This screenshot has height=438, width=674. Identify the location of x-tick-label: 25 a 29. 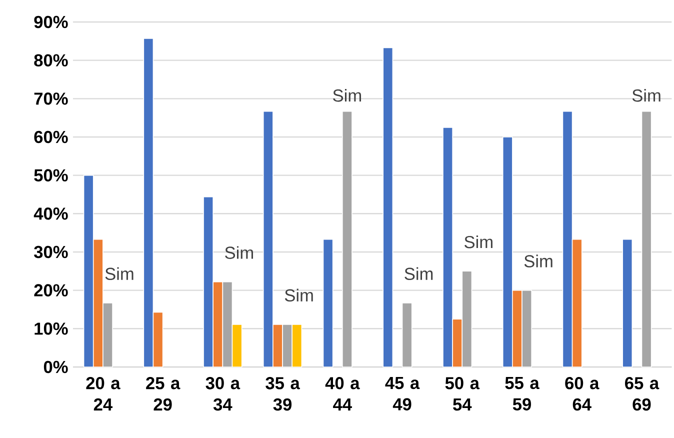
(163, 394).